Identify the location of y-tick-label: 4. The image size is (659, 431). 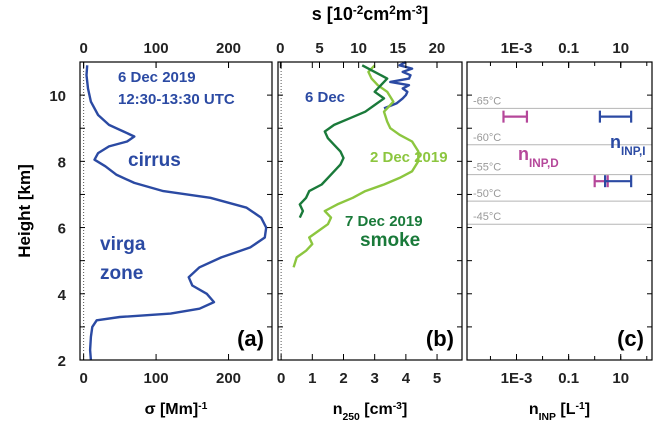
(62, 295).